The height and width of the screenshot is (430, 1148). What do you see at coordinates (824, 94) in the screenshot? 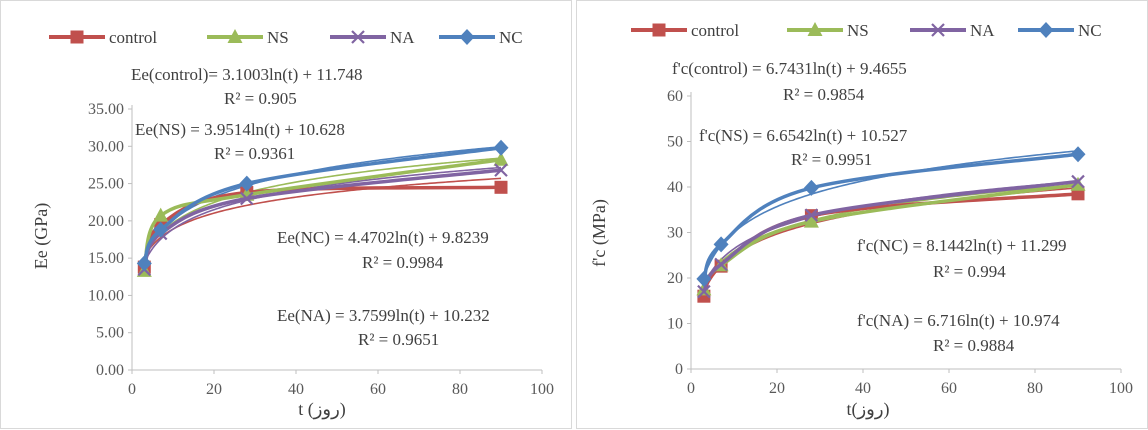
I see `r2-label-control: R² = 0.9854` at bounding box center [824, 94].